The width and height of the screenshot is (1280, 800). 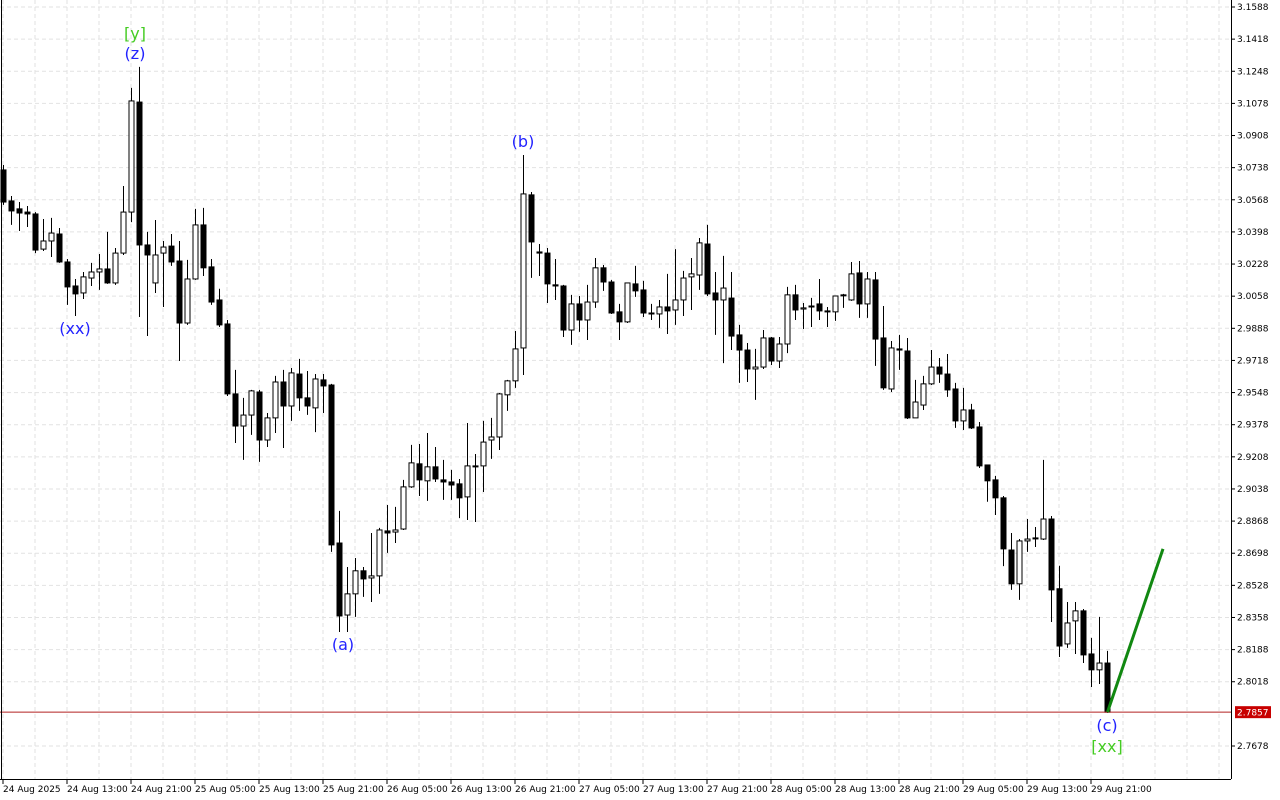 What do you see at coordinates (1253, 426) in the screenshot?
I see `y-tick-label: 2.9378` at bounding box center [1253, 426].